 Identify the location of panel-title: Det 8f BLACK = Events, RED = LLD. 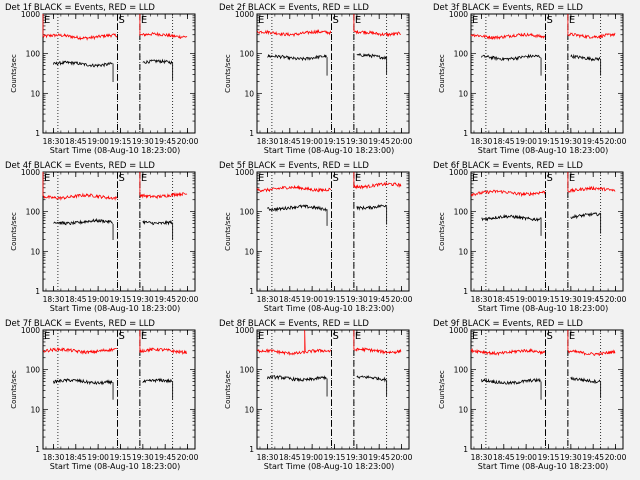
(294, 324).